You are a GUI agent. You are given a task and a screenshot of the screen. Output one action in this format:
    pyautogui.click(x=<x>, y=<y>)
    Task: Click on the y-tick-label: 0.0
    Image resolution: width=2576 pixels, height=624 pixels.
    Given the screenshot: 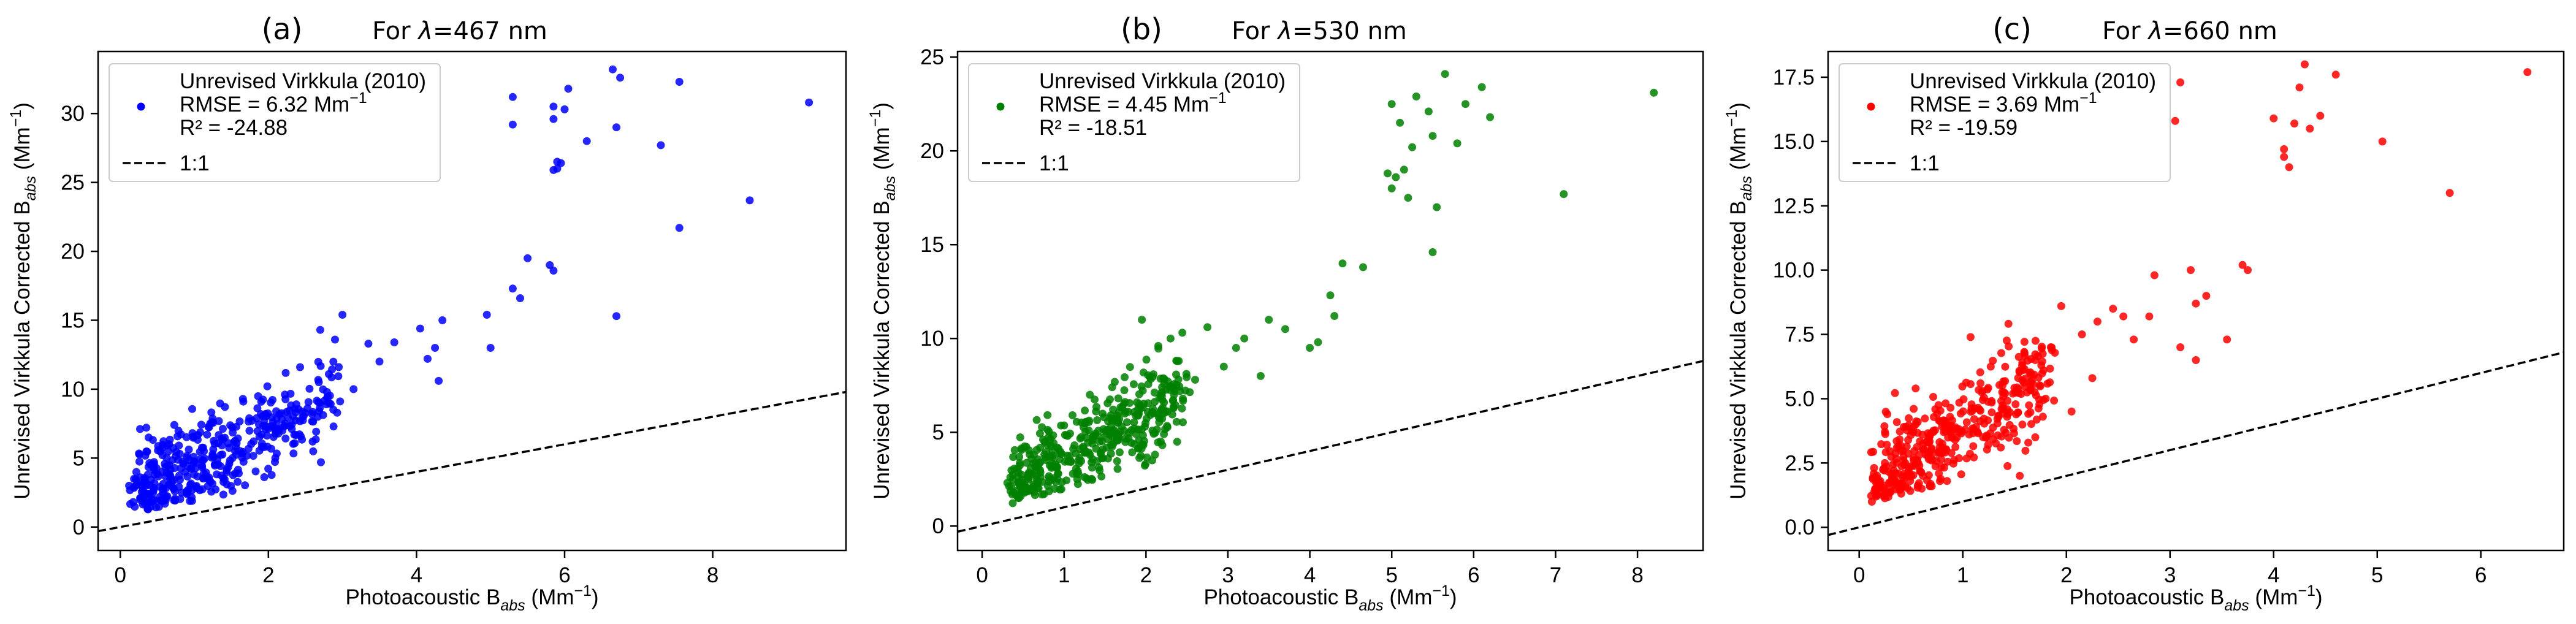 What is the action you would take?
    pyautogui.click(x=1800, y=527)
    